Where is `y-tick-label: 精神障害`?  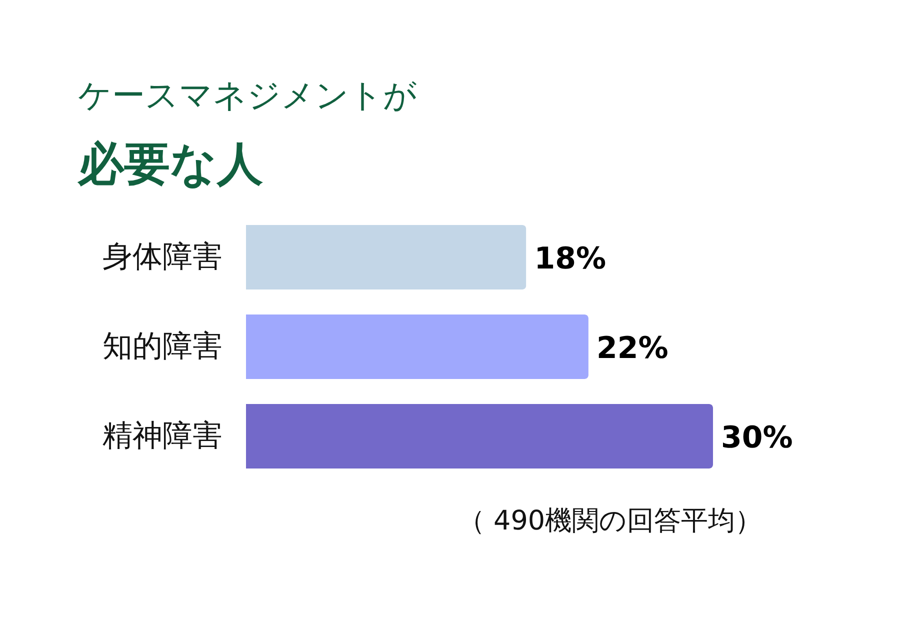
y-tick-label: 精神障害 is located at coordinates (162, 436).